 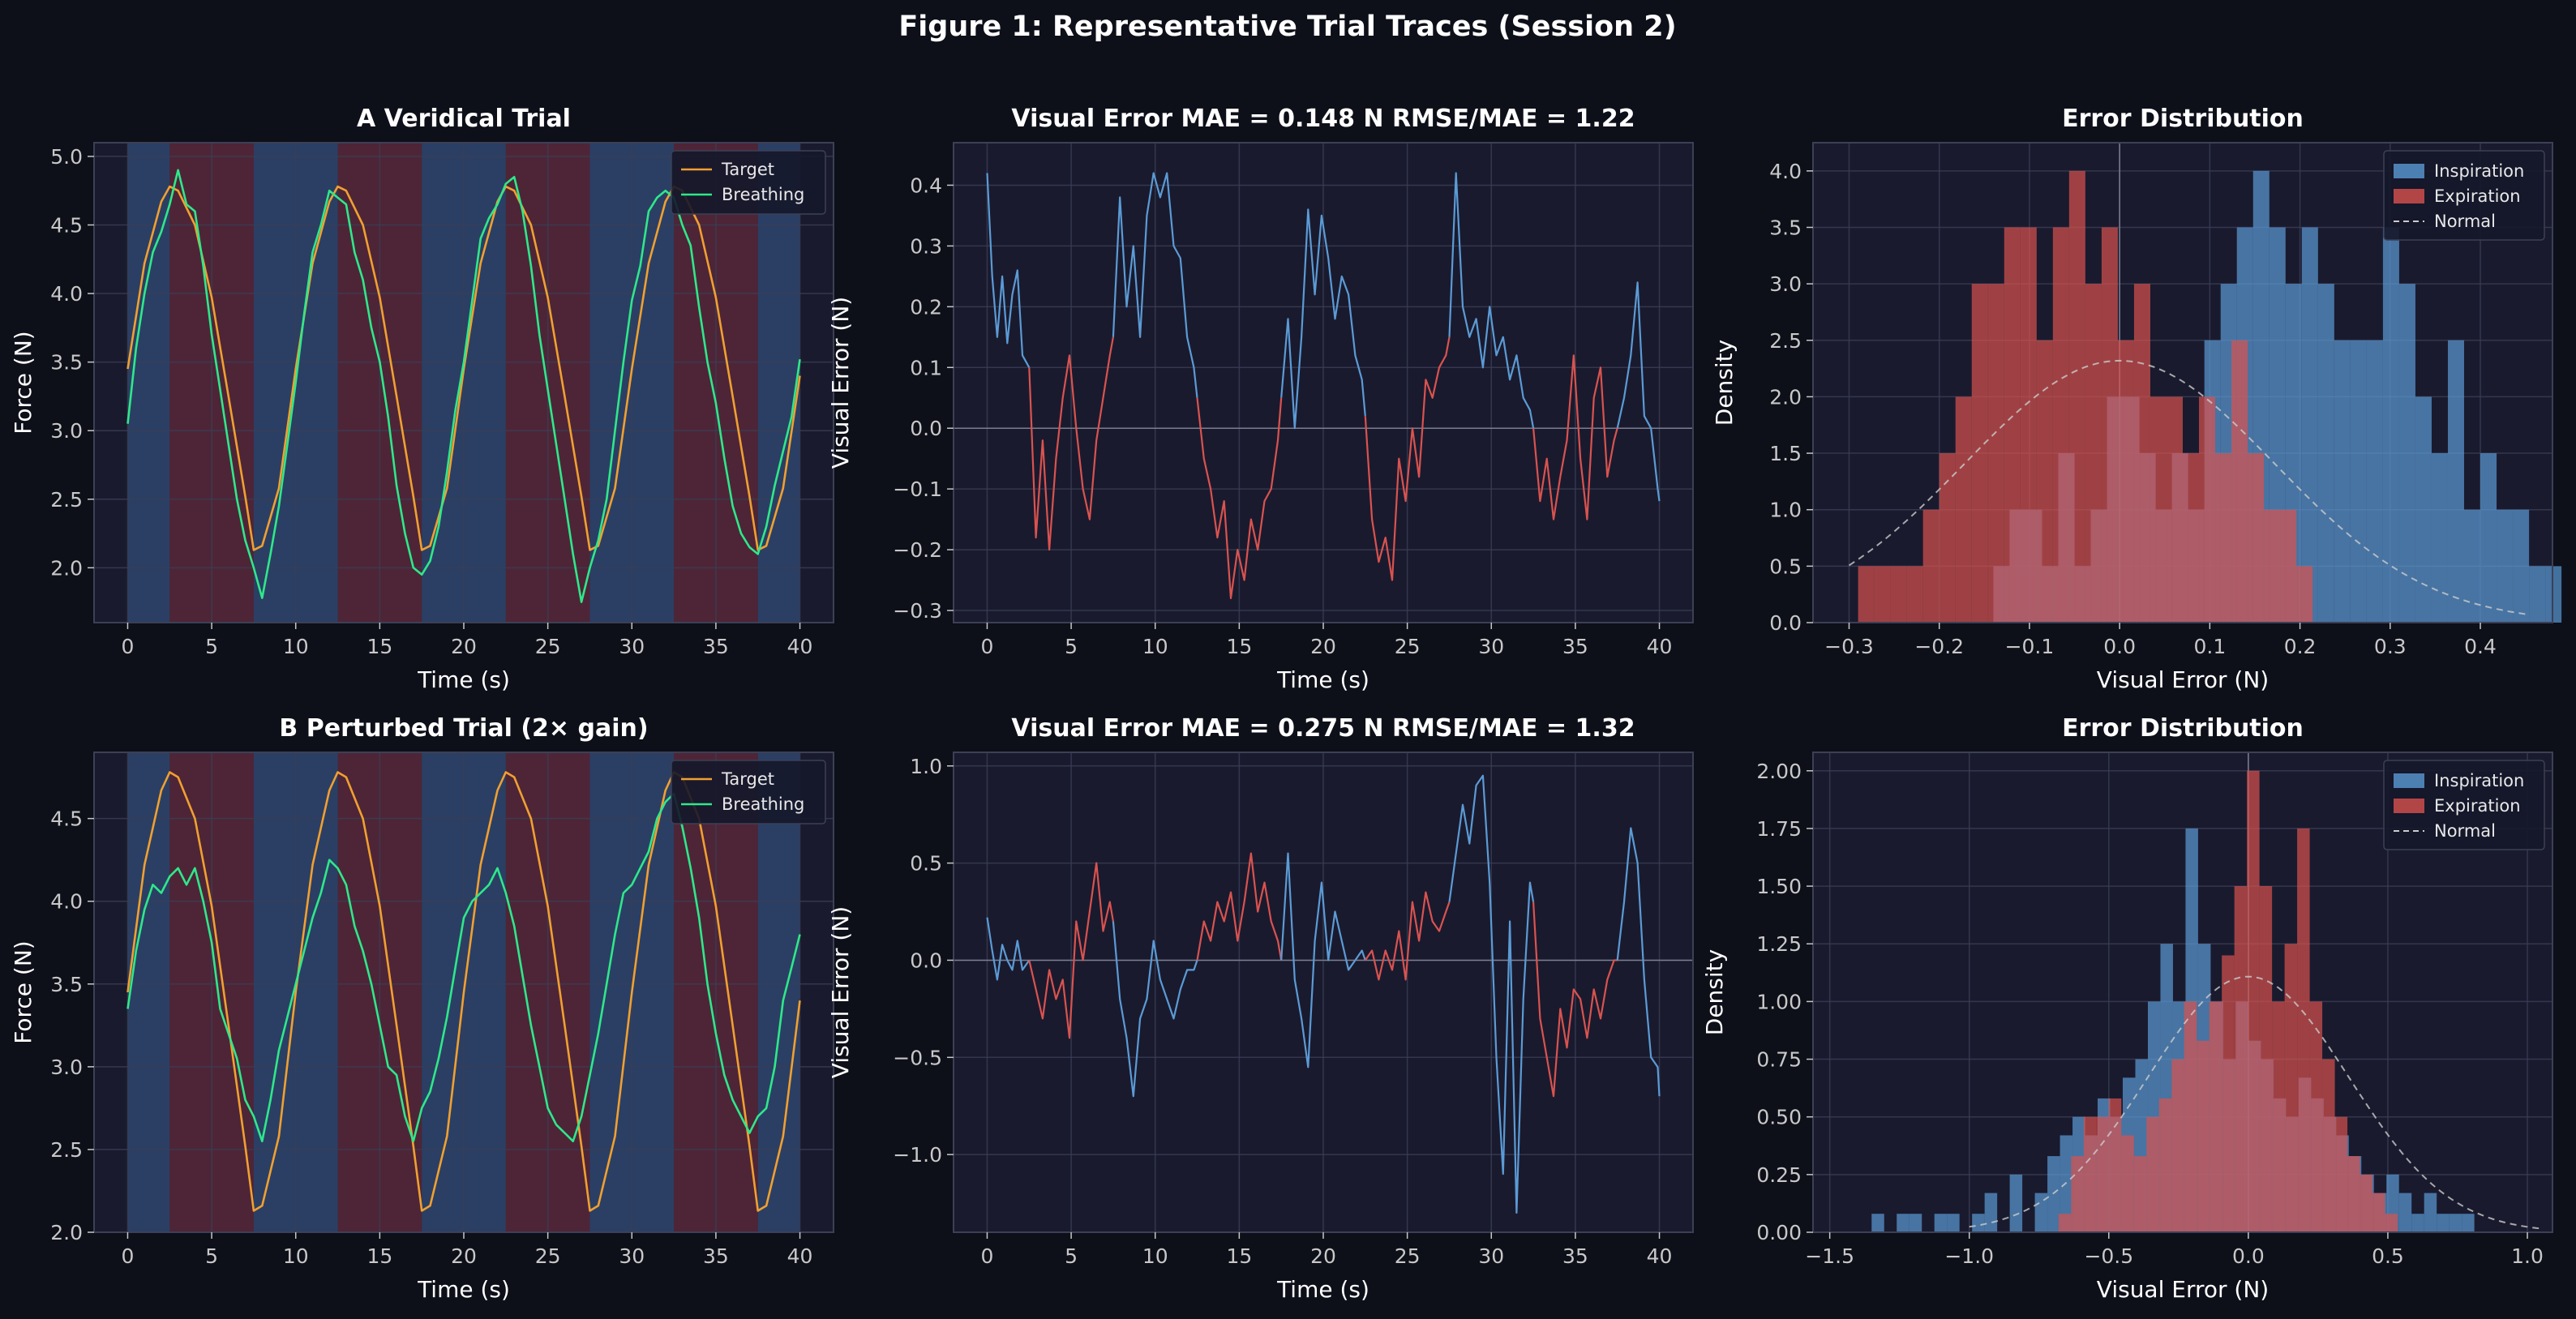 What do you see at coordinates (1785, 284) in the screenshot?
I see `y-tick-label: 3.0` at bounding box center [1785, 284].